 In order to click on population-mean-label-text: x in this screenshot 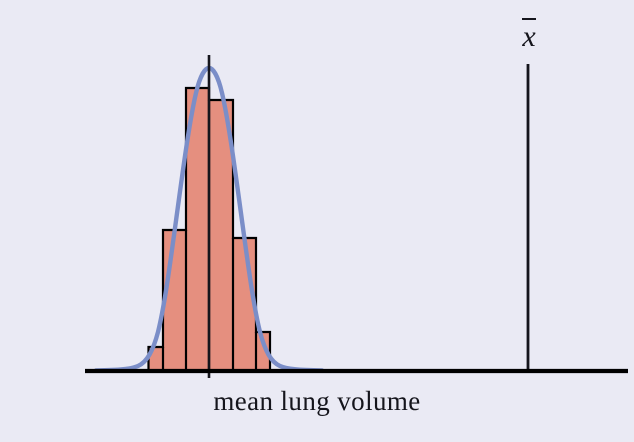, I will do `click(529, 35)`.